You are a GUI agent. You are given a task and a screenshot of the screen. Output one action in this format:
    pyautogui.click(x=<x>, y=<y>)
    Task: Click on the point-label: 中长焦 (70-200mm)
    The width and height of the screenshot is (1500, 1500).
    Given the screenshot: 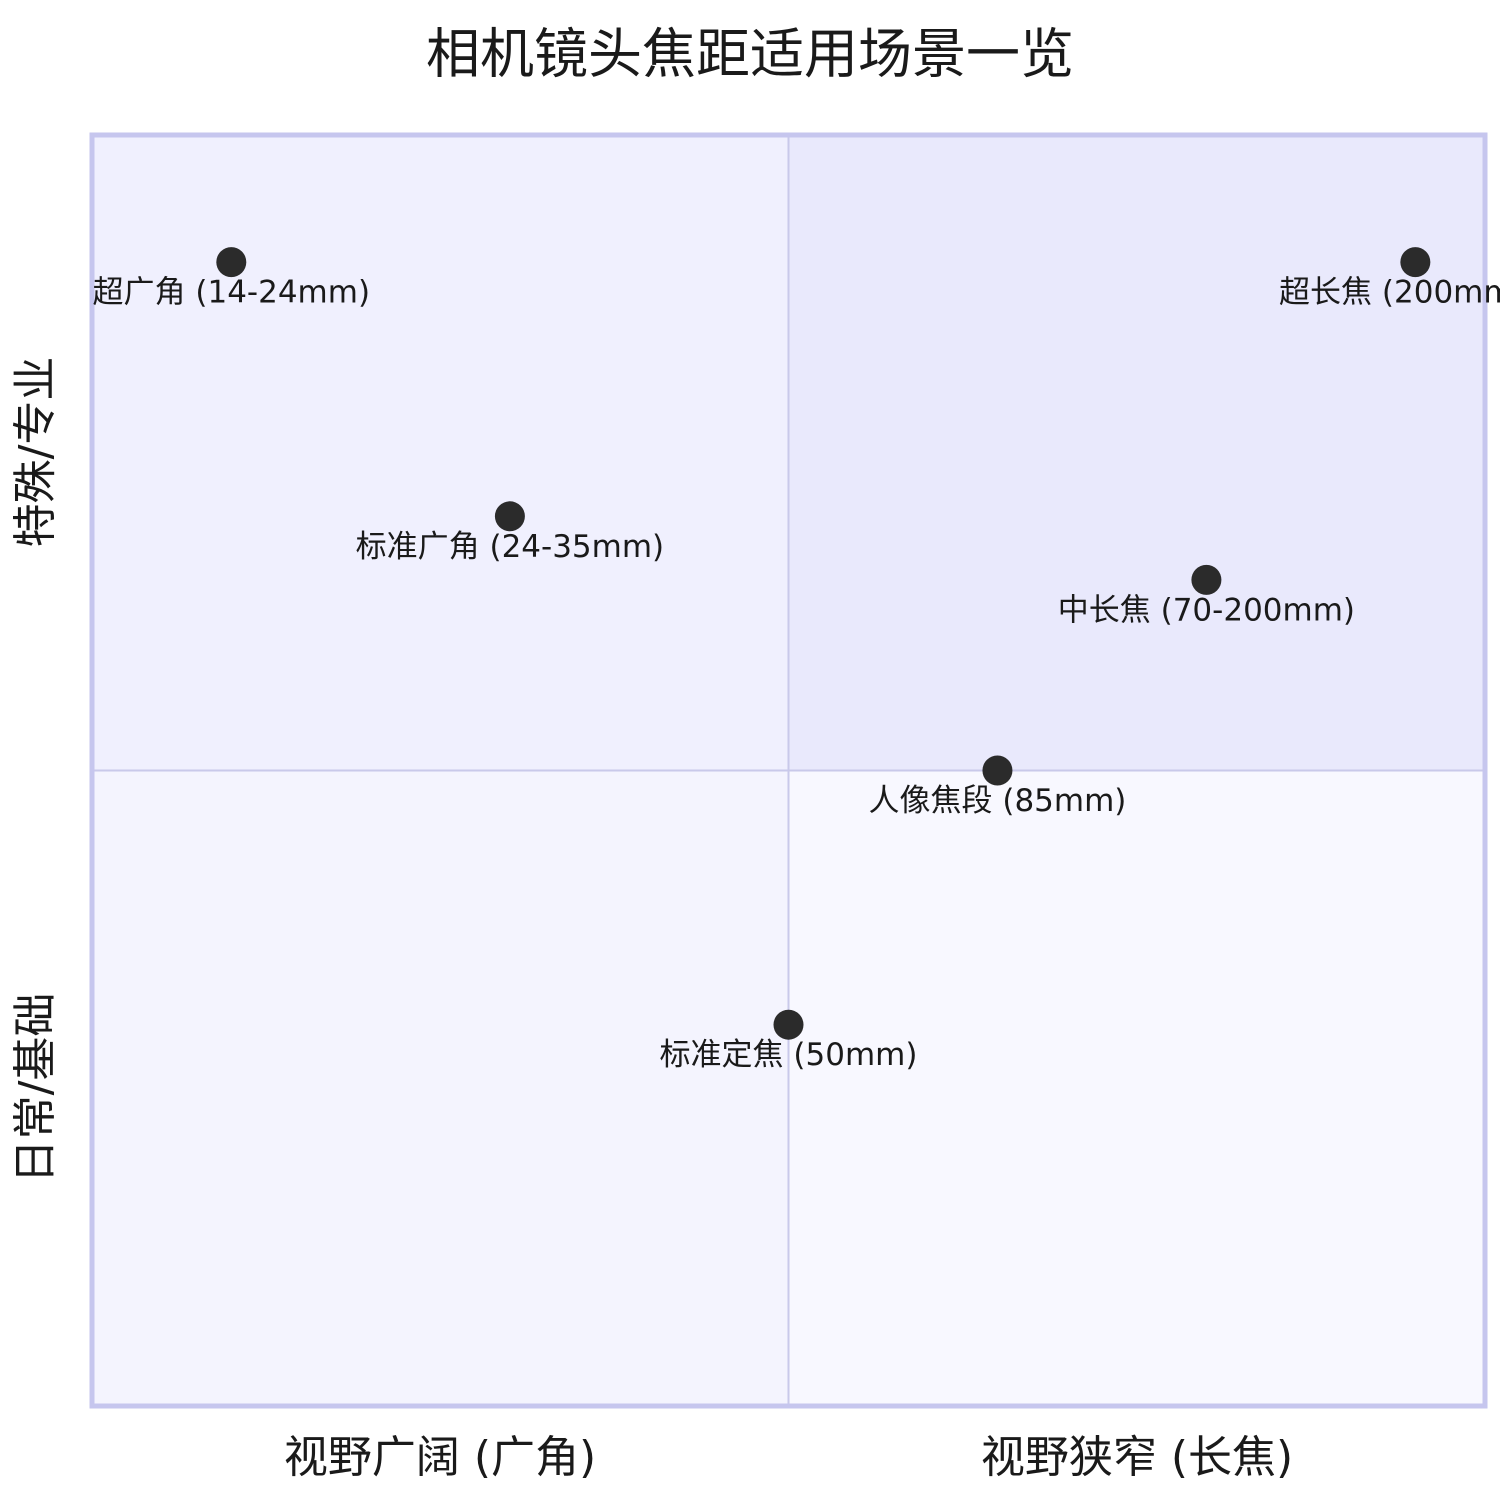 What is the action you would take?
    pyautogui.click(x=1206, y=610)
    